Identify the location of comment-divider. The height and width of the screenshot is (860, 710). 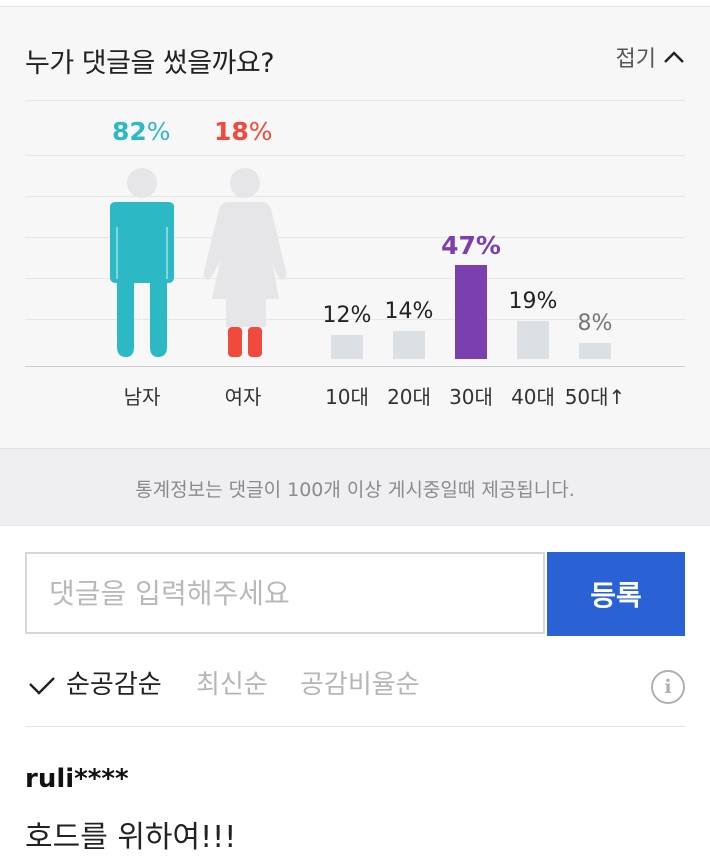
(355, 726).